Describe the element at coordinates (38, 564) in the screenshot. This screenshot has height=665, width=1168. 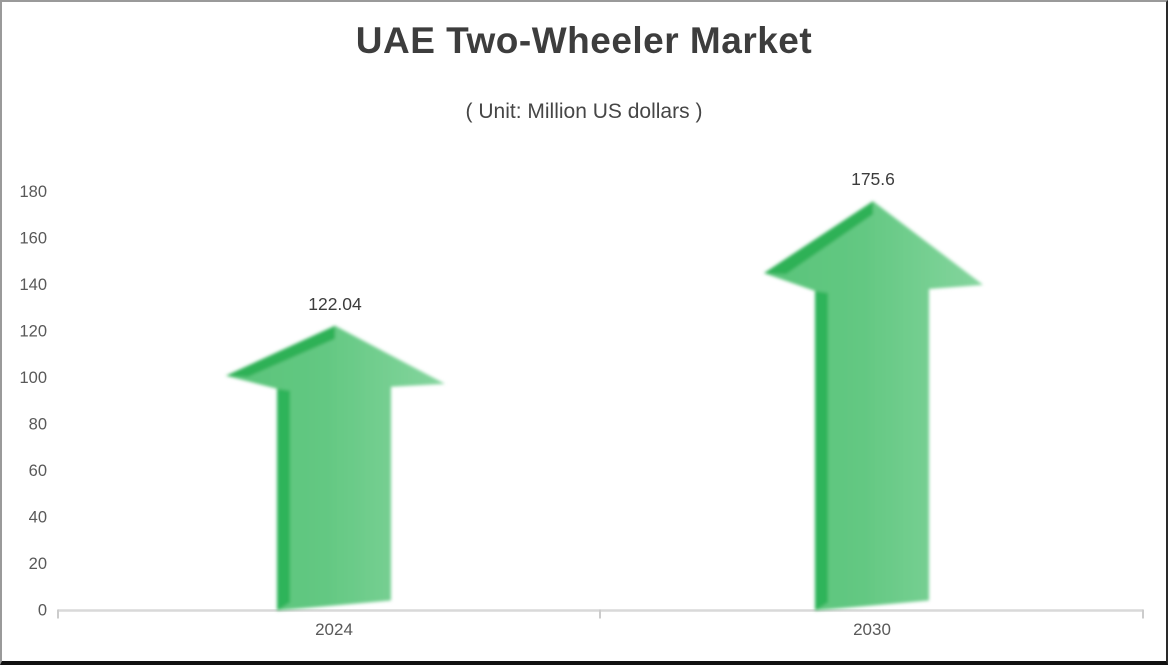
I see `y-axis-tick-label: 20` at that location.